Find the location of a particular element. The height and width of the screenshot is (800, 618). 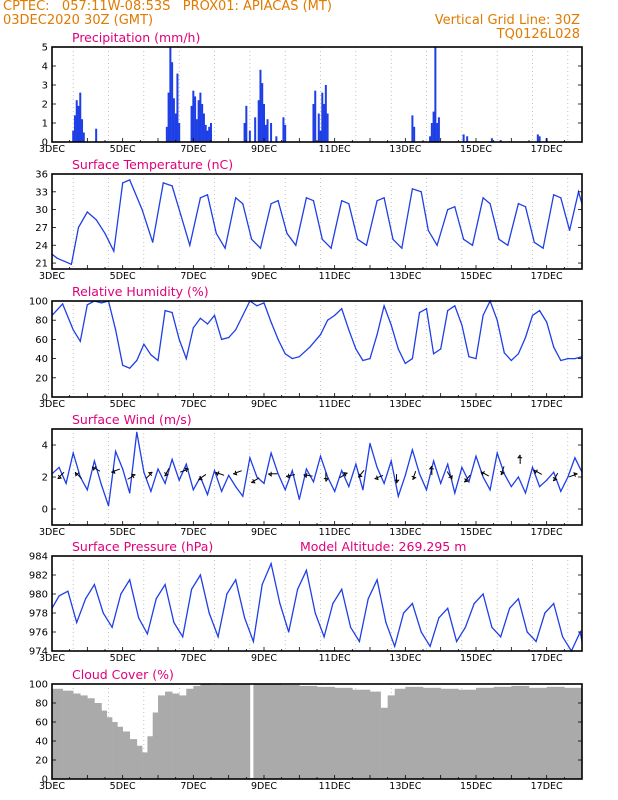

header-grid-note: Vertical Grid Line: 30Z is located at coordinates (507, 20).